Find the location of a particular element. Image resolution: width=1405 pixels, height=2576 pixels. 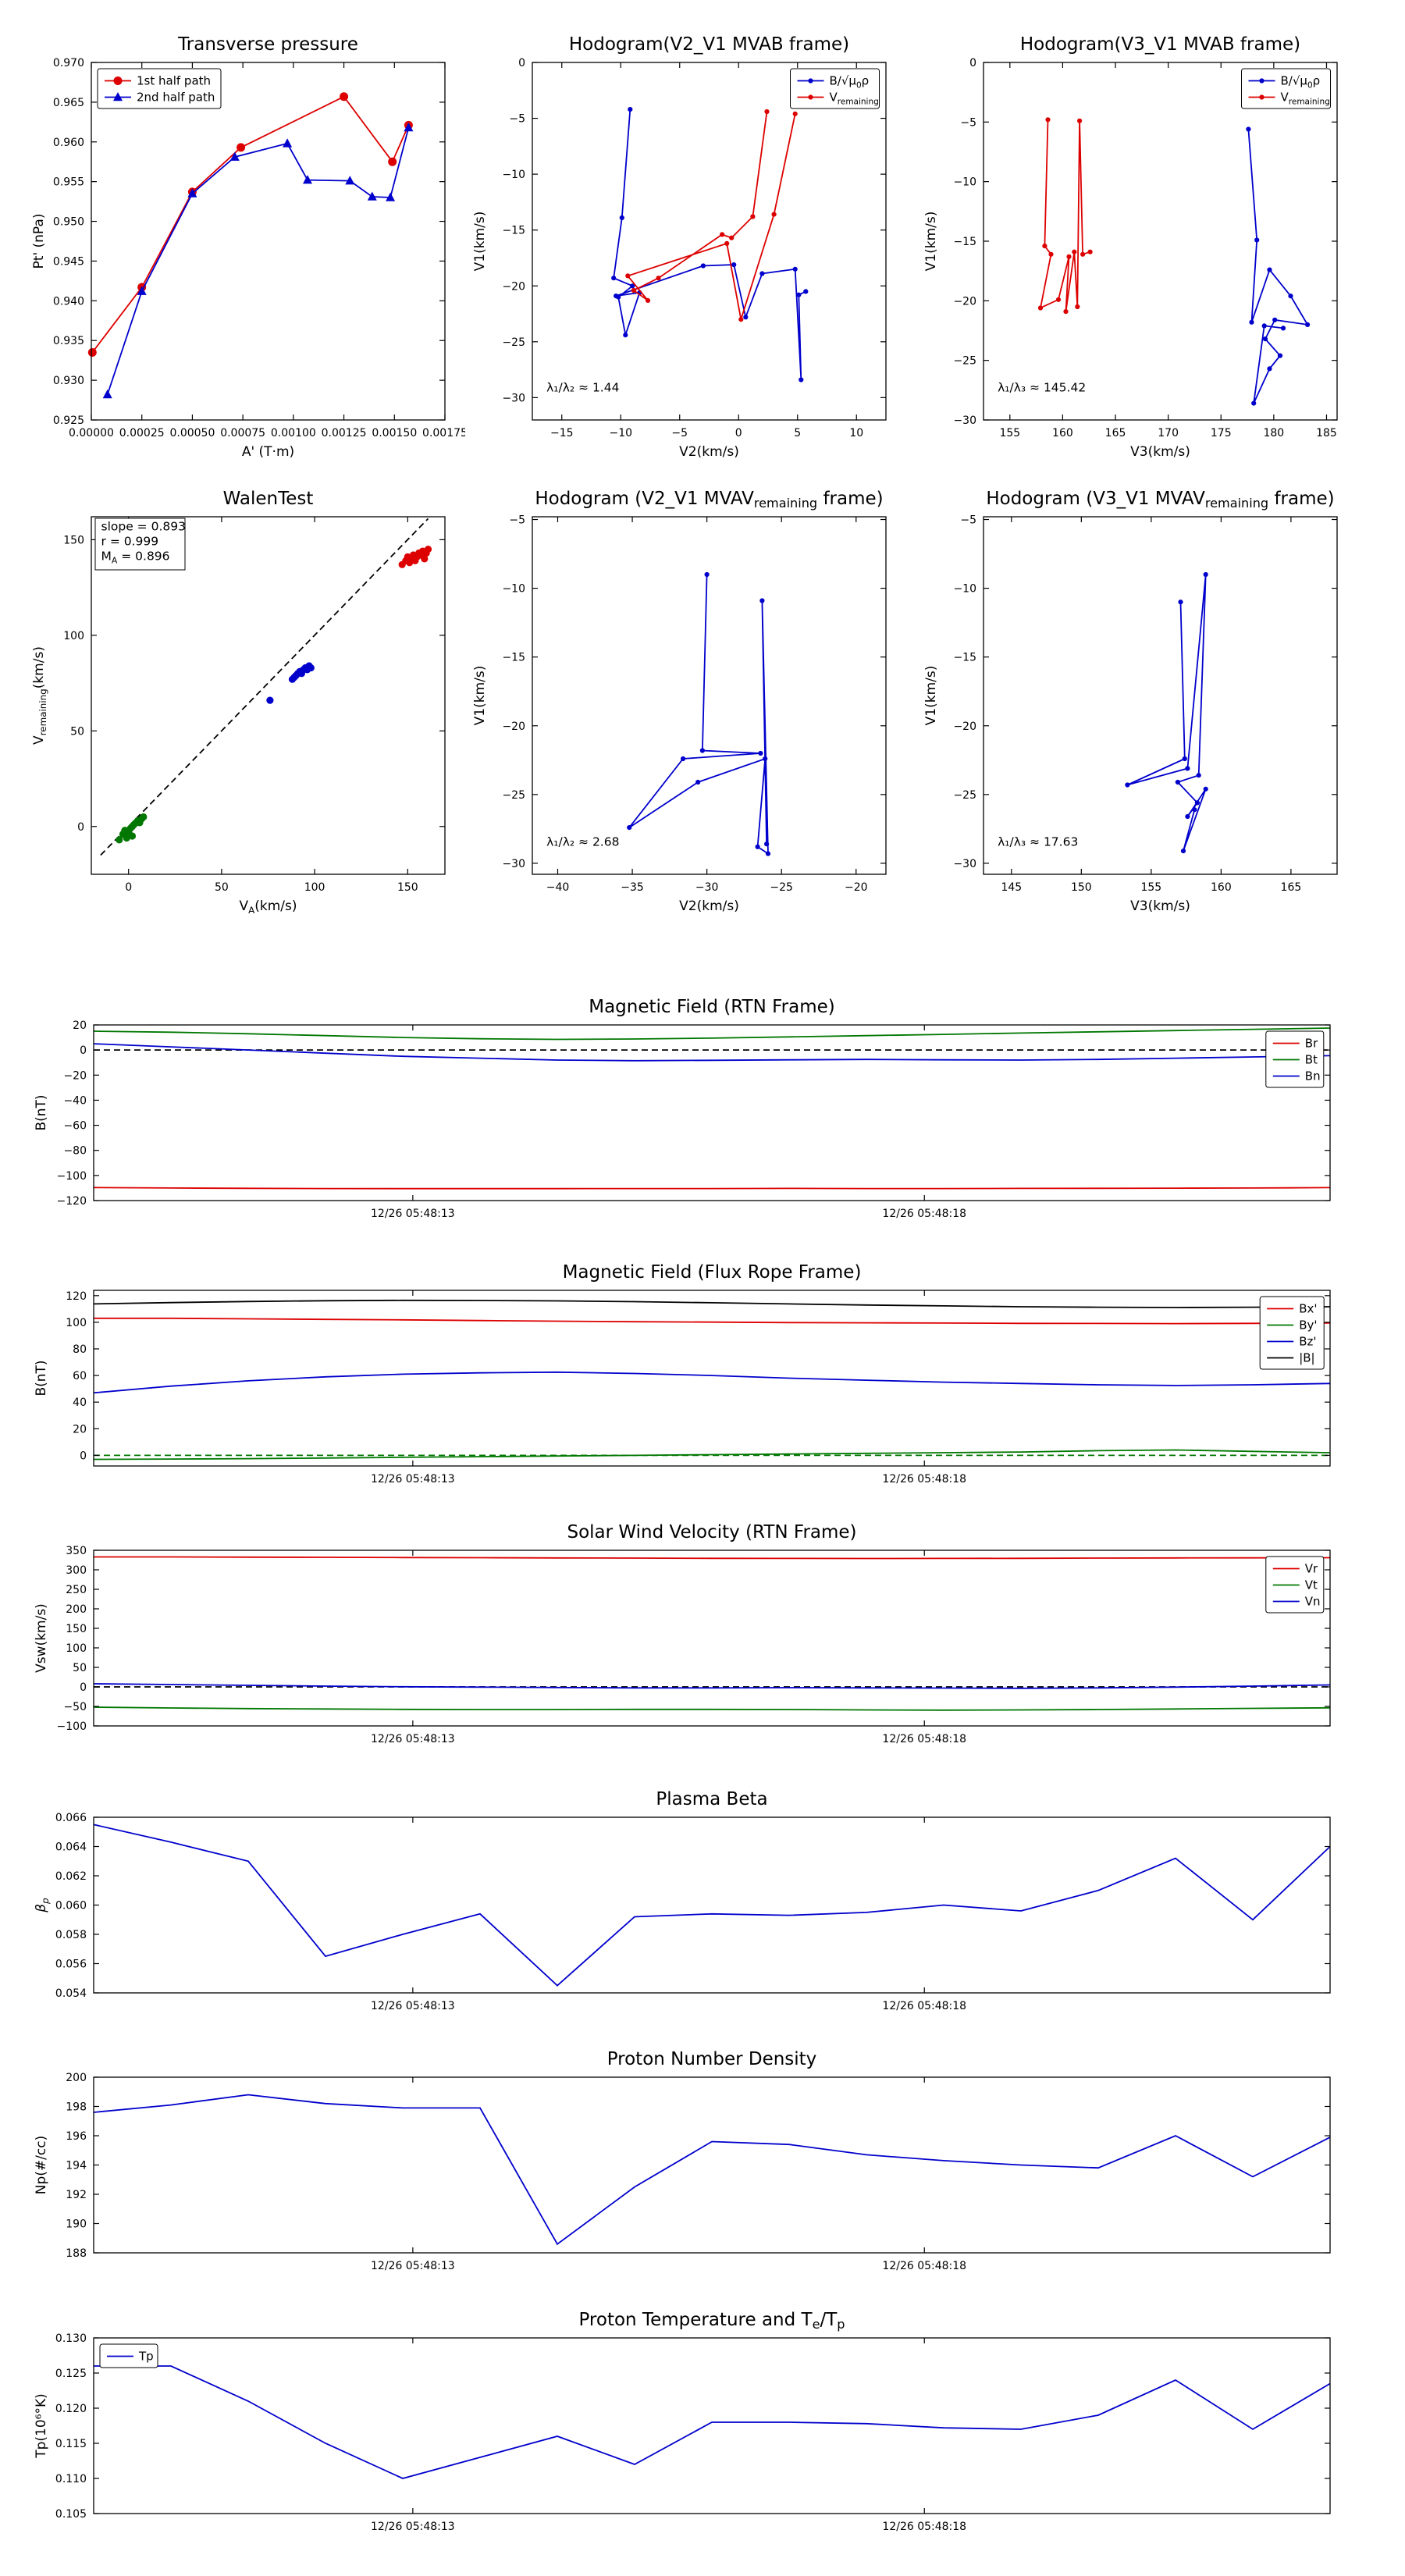

svg-text: 10 is located at coordinates (856, 433).